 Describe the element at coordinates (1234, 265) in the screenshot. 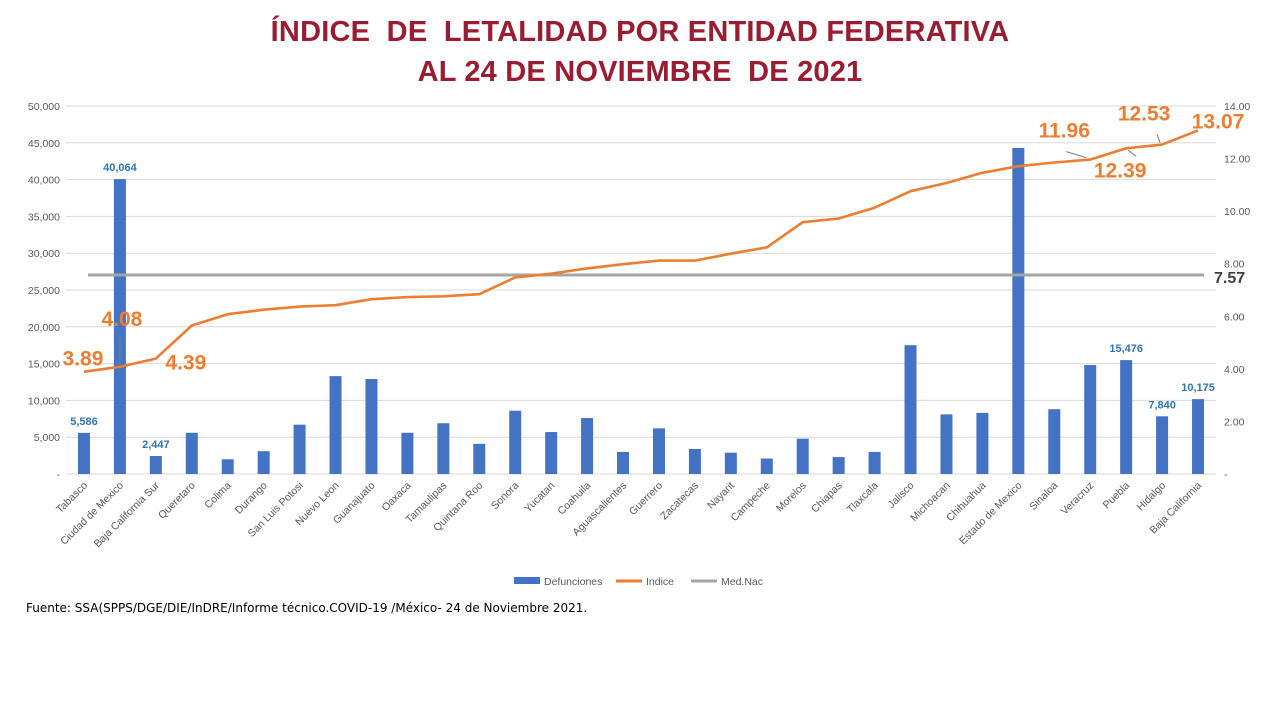

I see `y-right-tick-label: 8.00` at that location.